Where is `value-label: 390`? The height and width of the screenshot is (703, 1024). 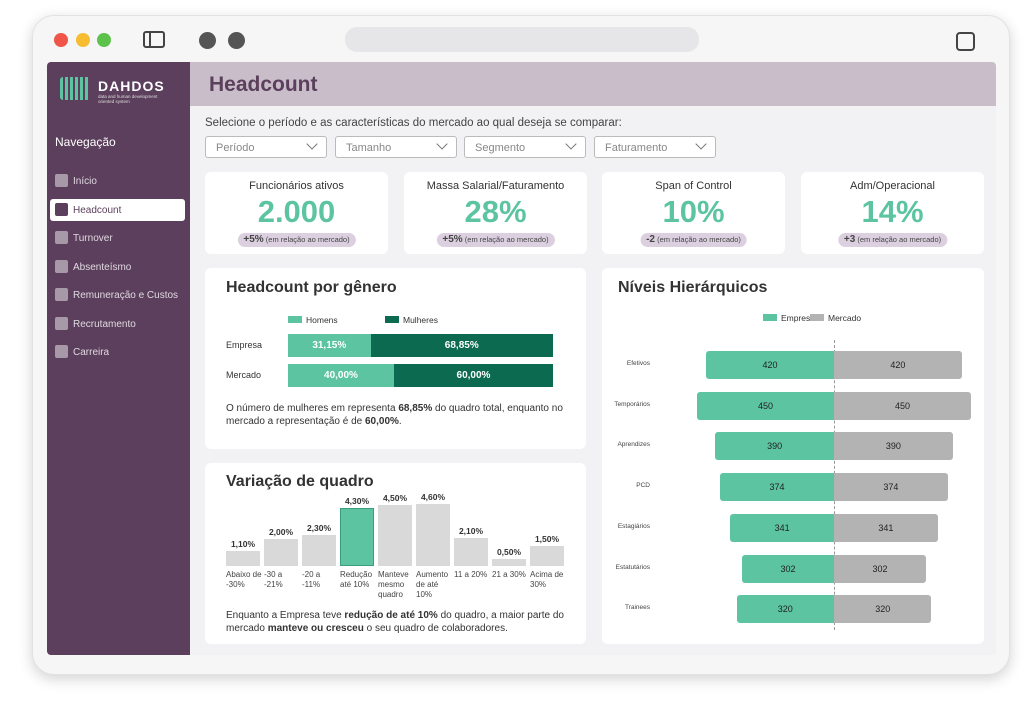 value-label: 390 is located at coordinates (893, 446).